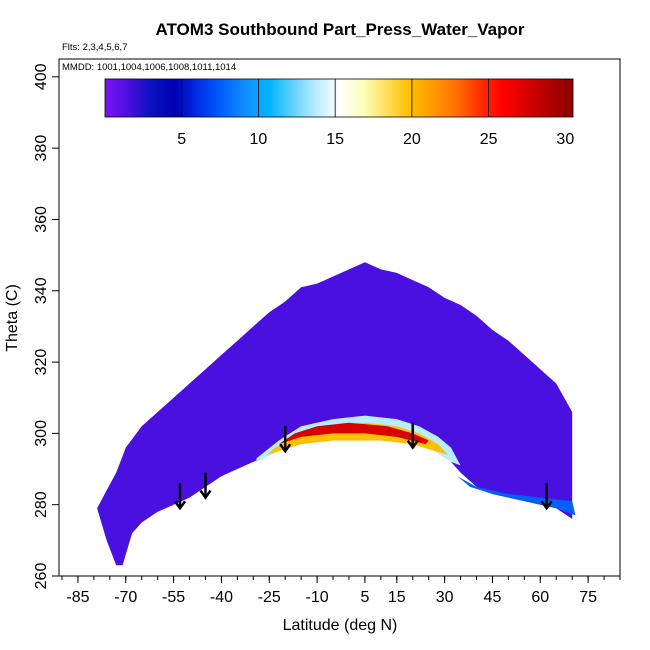  Describe the element at coordinates (12, 318) in the screenshot. I see `y-axis-title: Theta (C)` at that location.